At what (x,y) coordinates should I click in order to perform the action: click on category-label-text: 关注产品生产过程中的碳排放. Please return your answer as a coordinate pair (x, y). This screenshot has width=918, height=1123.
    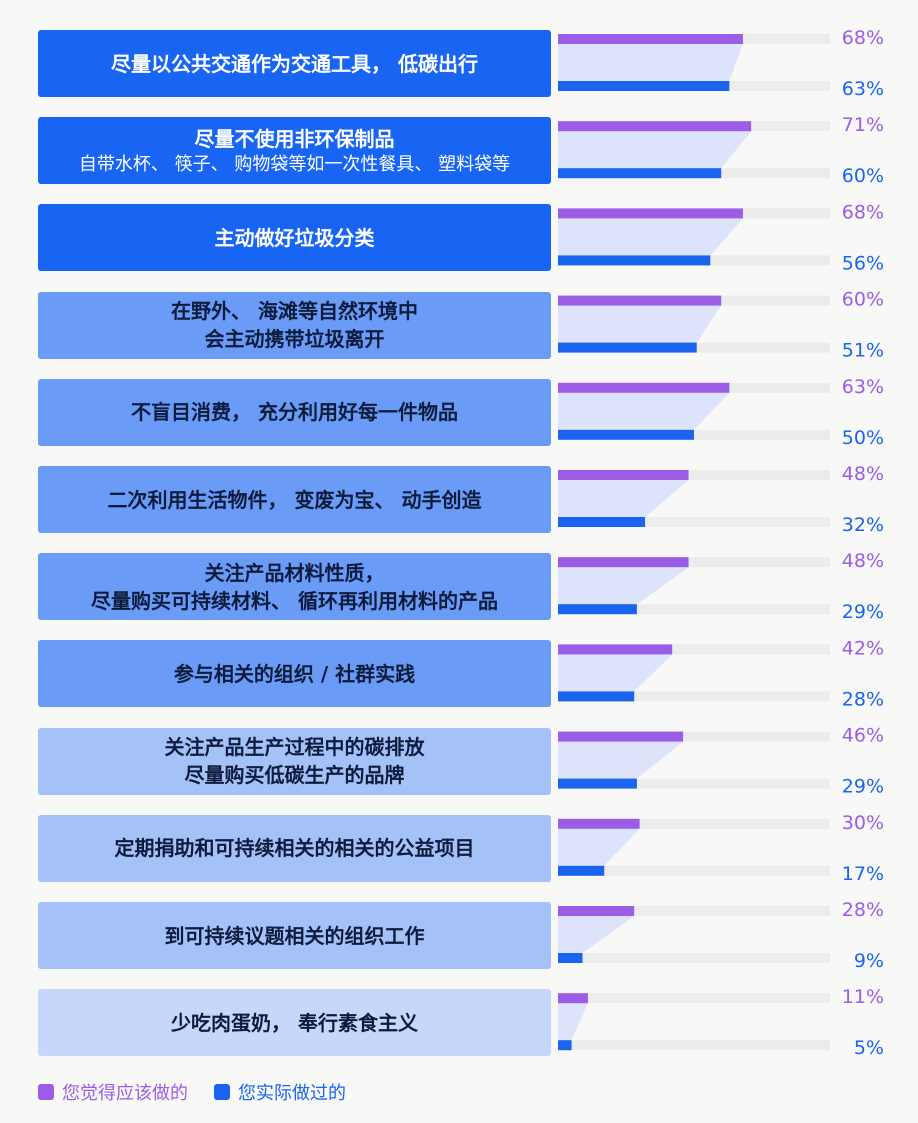
    Looking at the image, I should click on (294, 747).